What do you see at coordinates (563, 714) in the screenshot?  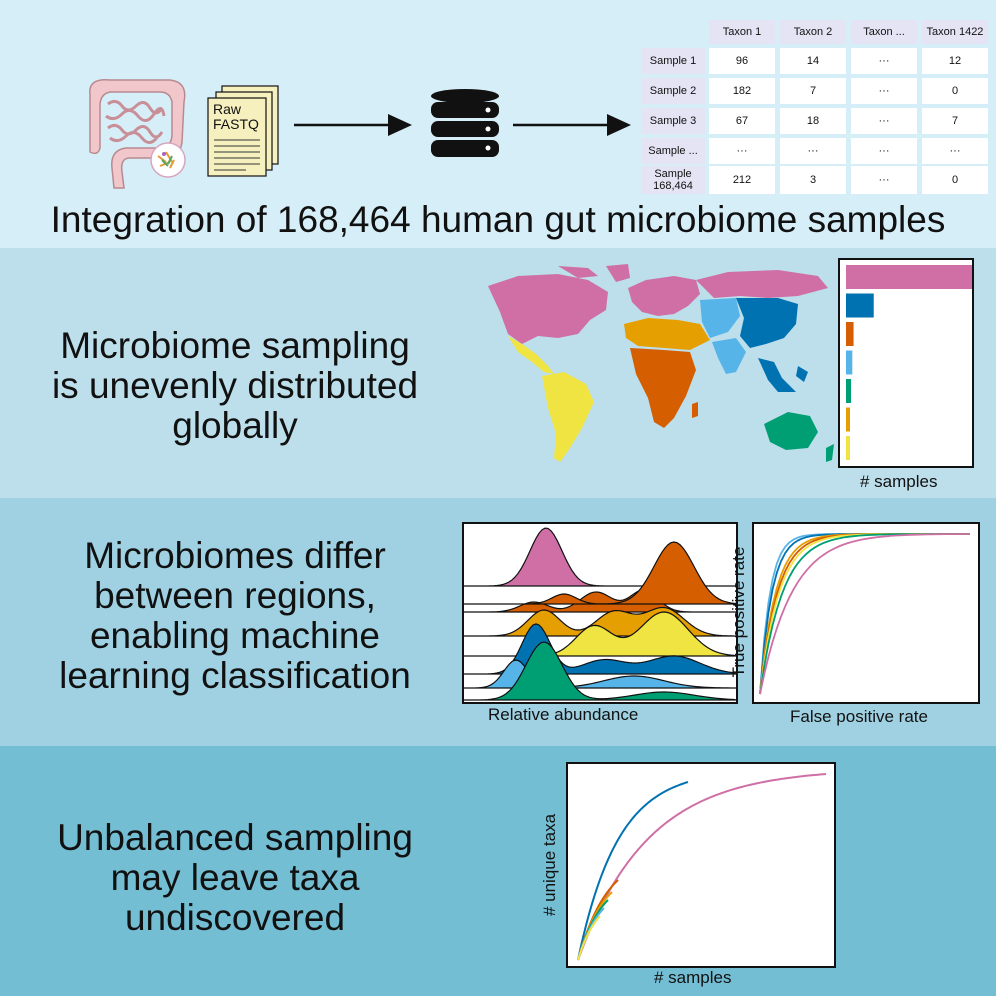 I see `ridgeline-xlabel: Relative abundance` at bounding box center [563, 714].